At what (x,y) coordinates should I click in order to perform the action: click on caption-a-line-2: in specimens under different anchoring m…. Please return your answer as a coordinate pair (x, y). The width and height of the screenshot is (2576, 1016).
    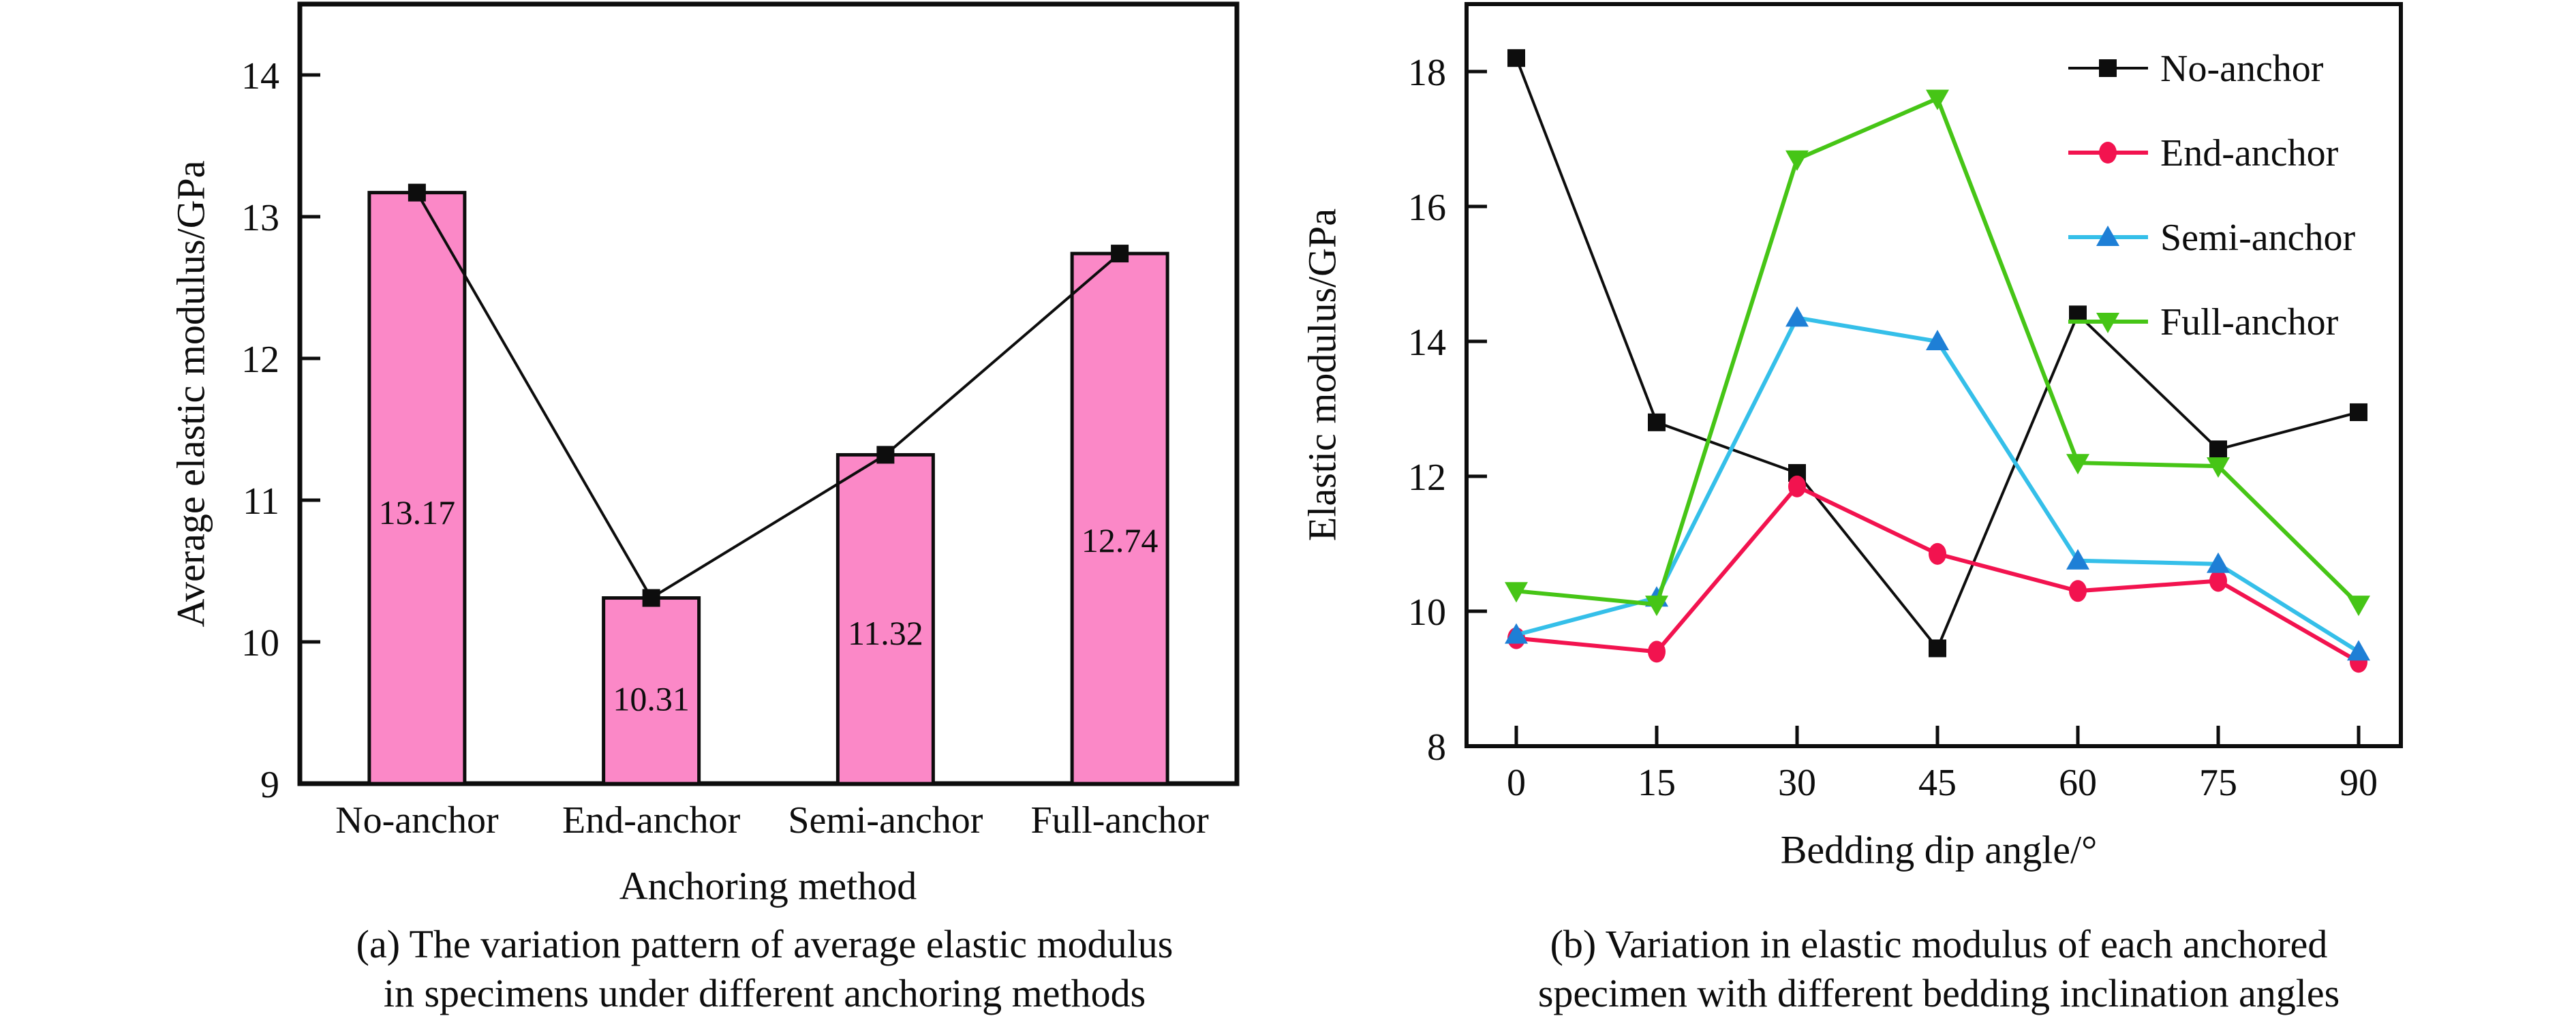
    Looking at the image, I should click on (764, 993).